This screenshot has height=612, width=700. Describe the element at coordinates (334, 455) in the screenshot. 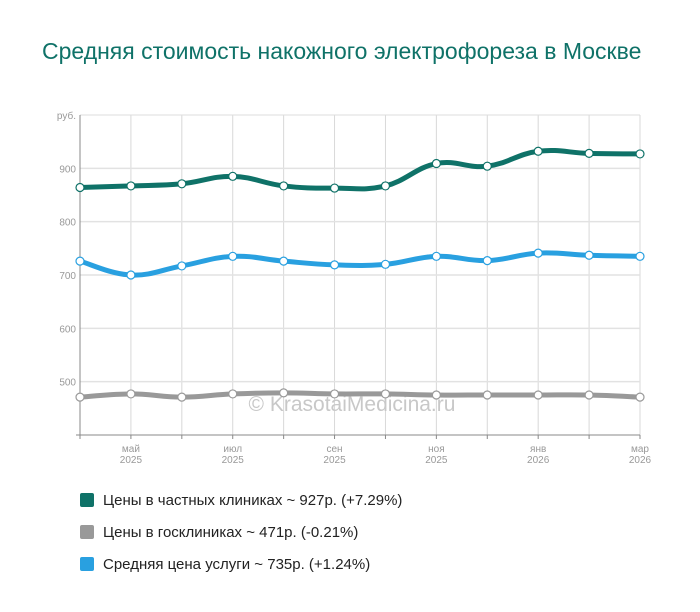

I see `x-tick-label: сен 2025` at that location.